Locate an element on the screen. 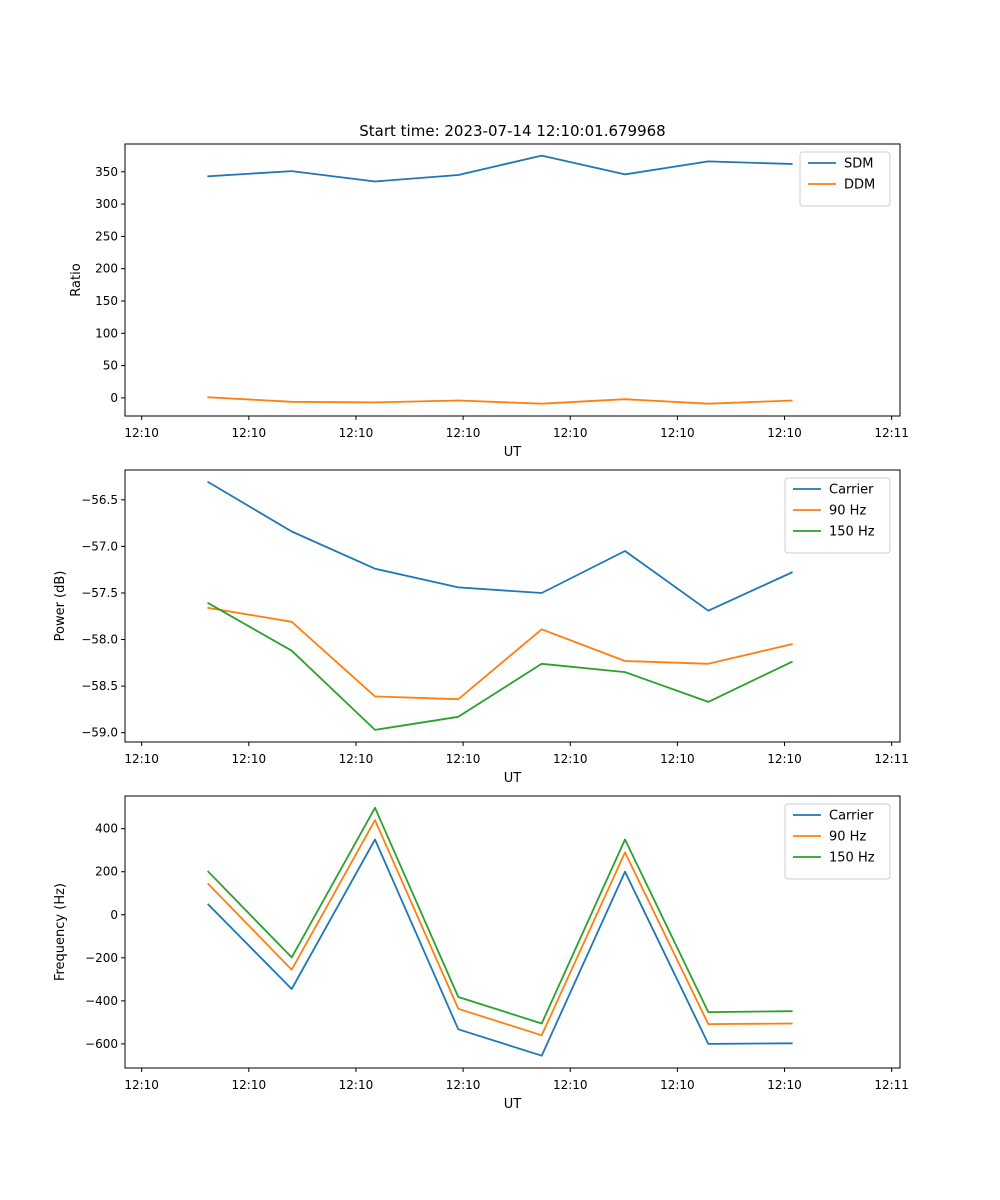 The image size is (1000, 1200). chart-title: Start time: 2023-07-14 12:10:01.679968 is located at coordinates (512, 131).